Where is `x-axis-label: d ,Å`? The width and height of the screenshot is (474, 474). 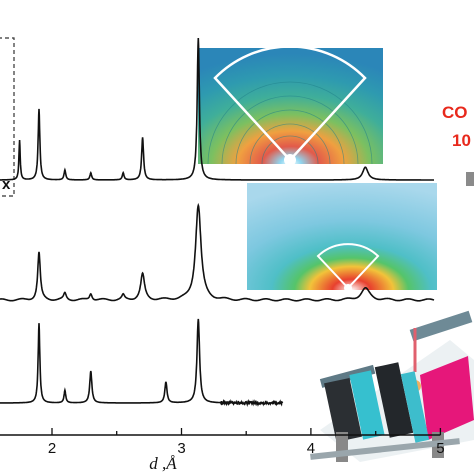 x-axis-label: d ,Å is located at coordinates (163, 463).